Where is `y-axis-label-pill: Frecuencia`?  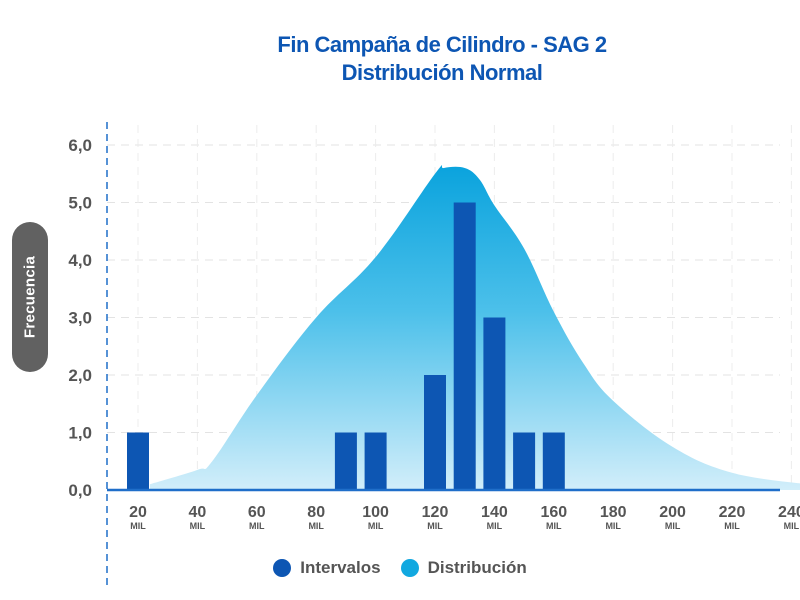
y-axis-label-pill: Frecuencia is located at coordinates (30, 297).